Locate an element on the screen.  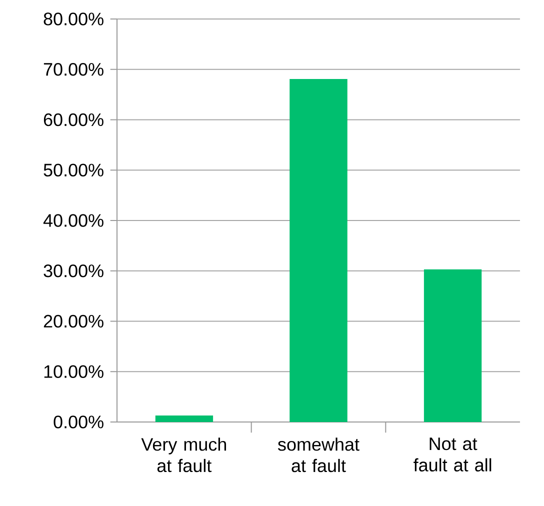
y-tick-label: 30.00% is located at coordinates (74, 271).